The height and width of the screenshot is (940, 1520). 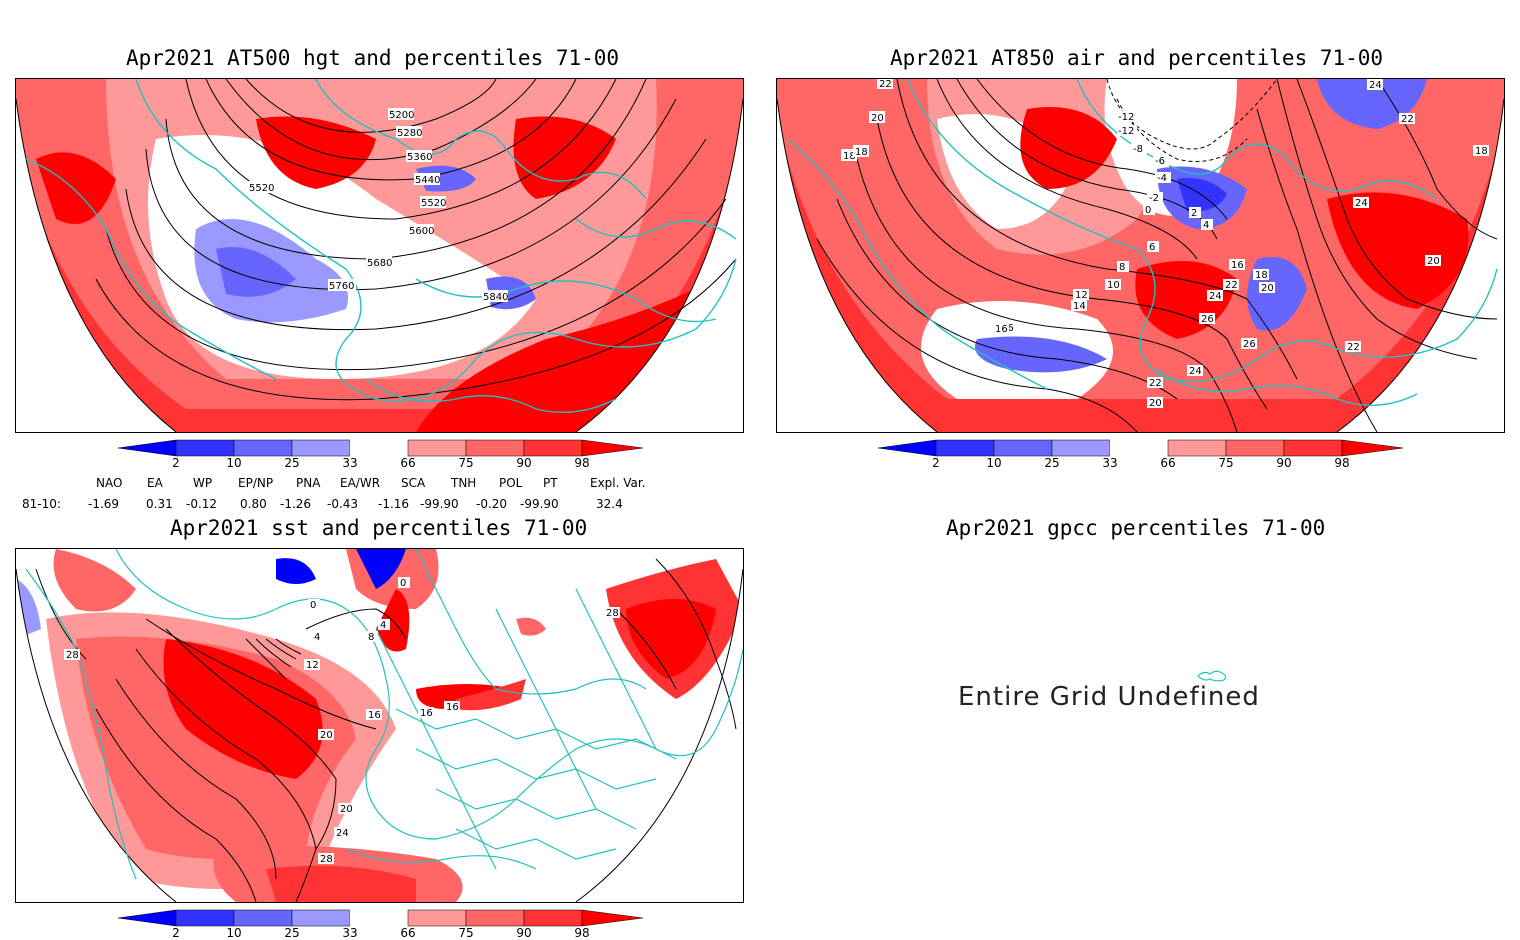 What do you see at coordinates (360, 483) in the screenshot?
I see `tele-header-eawr: EA/WR` at bounding box center [360, 483].